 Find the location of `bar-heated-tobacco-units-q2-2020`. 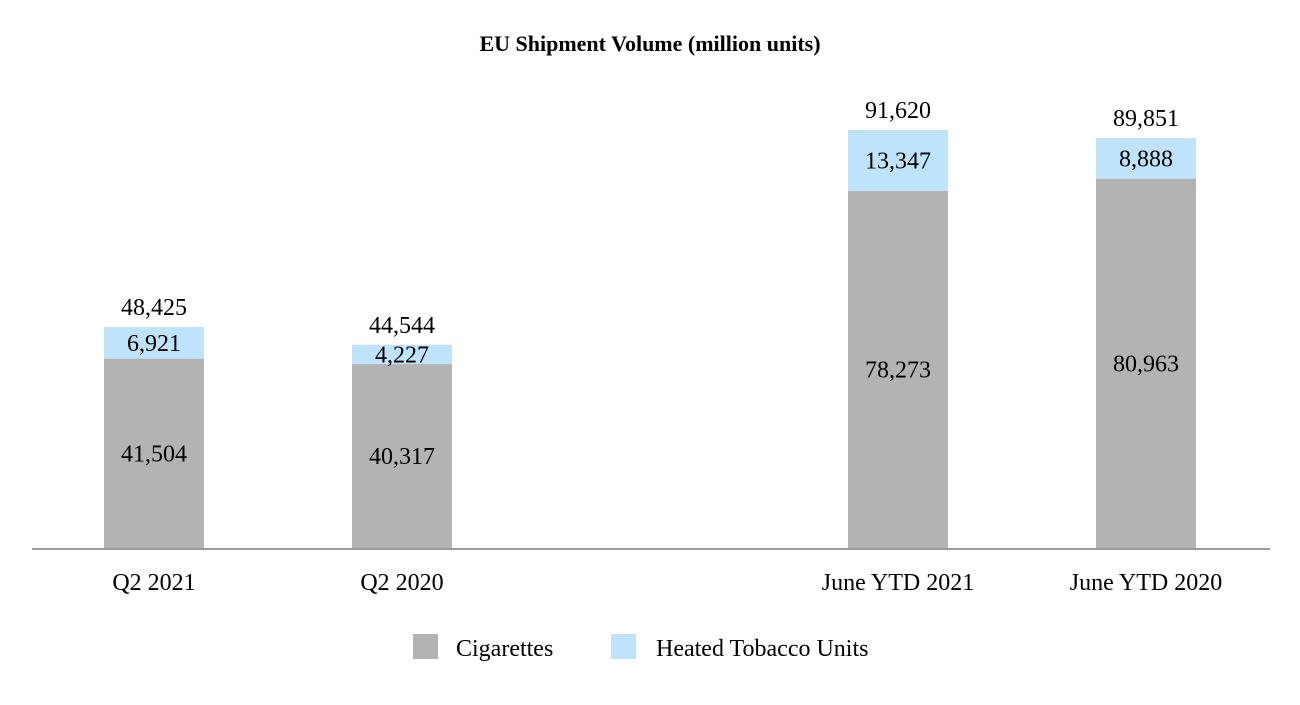

bar-heated-tobacco-units-q2-2020 is located at coordinates (402, 354).